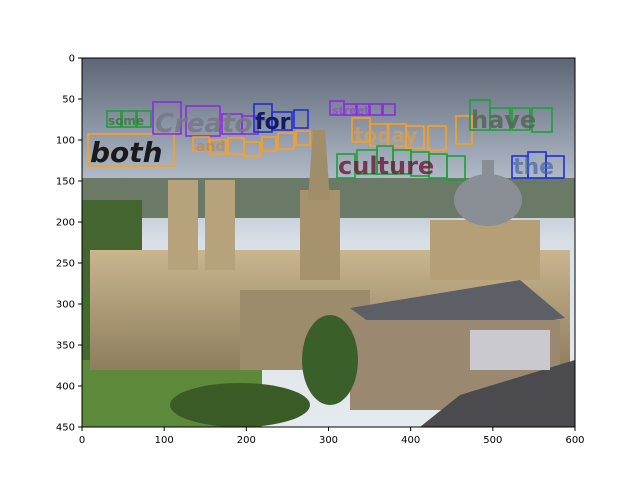 This screenshot has width=640, height=480. I want to click on x-tick-label: 0, so click(82, 440).